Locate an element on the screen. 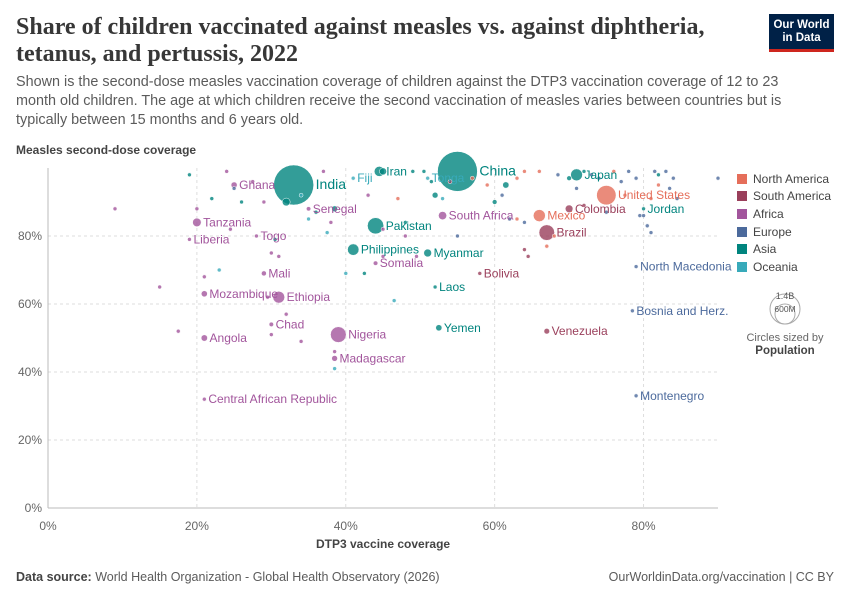 This screenshot has width=850, height=600. footer-url: OurWorldinData.org/vaccination | CC BY is located at coordinates (721, 577).